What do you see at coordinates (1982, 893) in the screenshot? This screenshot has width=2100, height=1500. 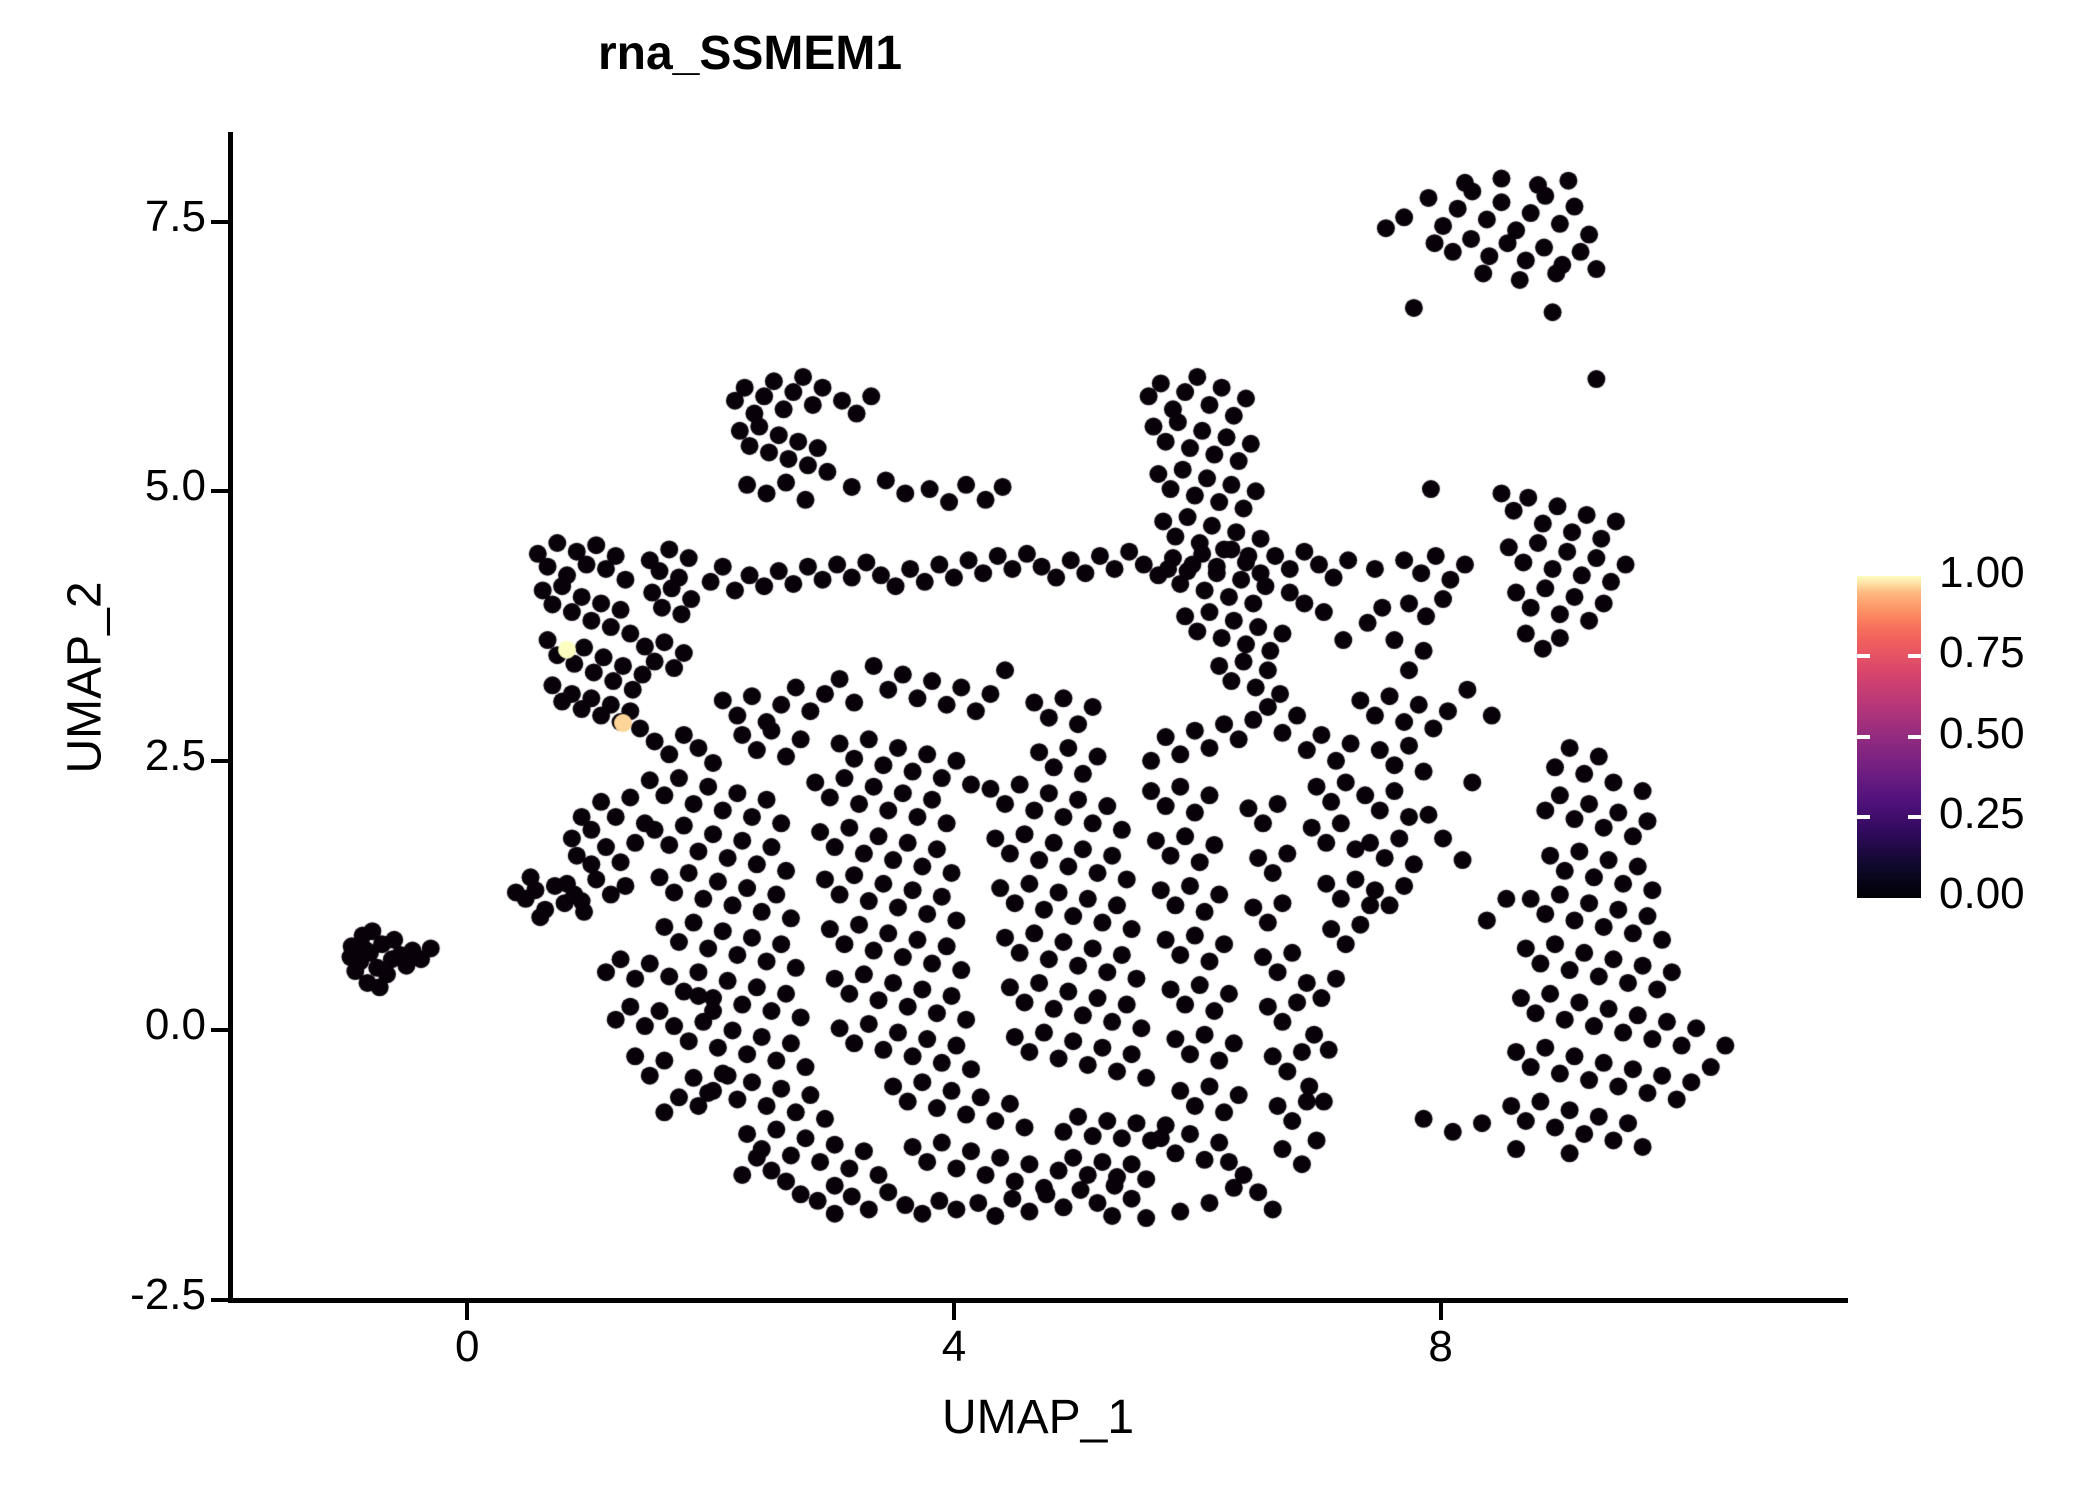 I see `colorbar-tick-label: 0.00` at bounding box center [1982, 893].